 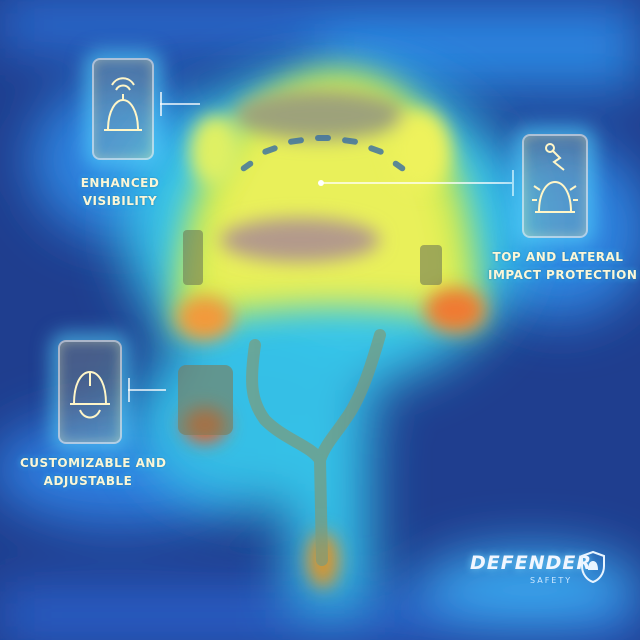 I want to click on impact-protection-box, so click(x=555, y=186).